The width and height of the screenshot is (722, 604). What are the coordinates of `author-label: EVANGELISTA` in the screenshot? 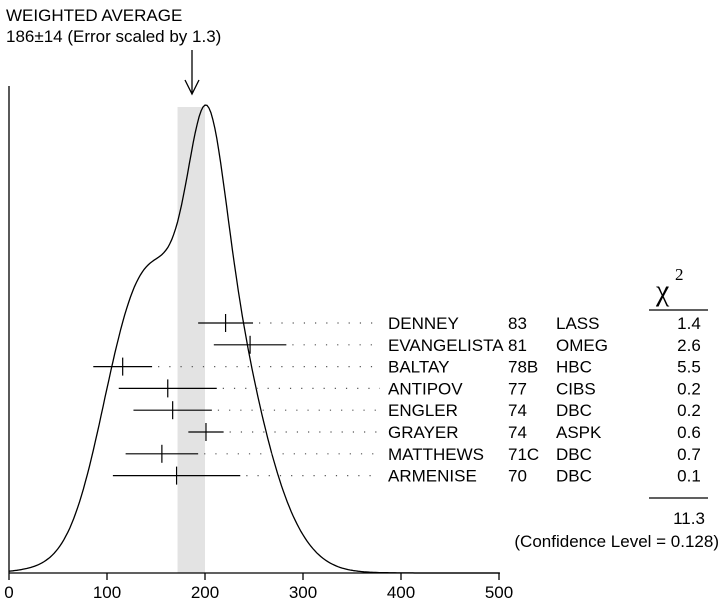 It's located at (446, 345).